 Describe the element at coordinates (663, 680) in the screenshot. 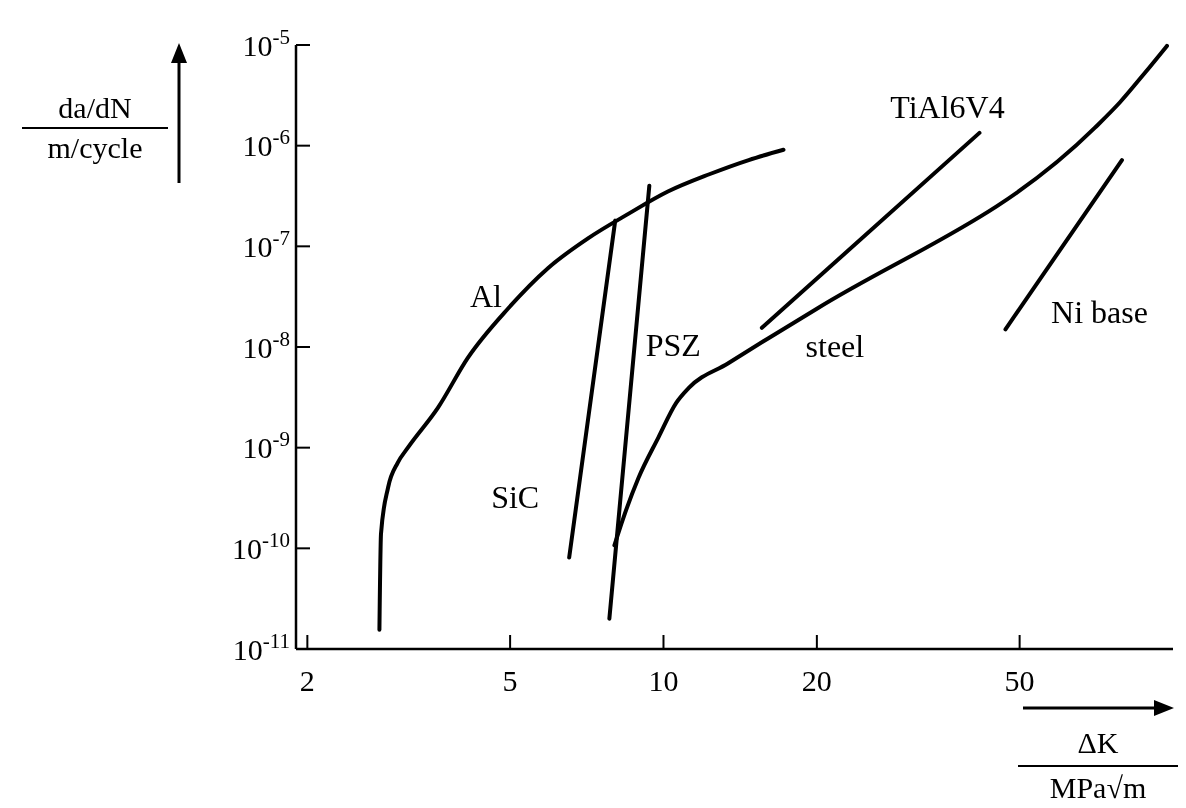

I see `x-tick-label: 10` at that location.